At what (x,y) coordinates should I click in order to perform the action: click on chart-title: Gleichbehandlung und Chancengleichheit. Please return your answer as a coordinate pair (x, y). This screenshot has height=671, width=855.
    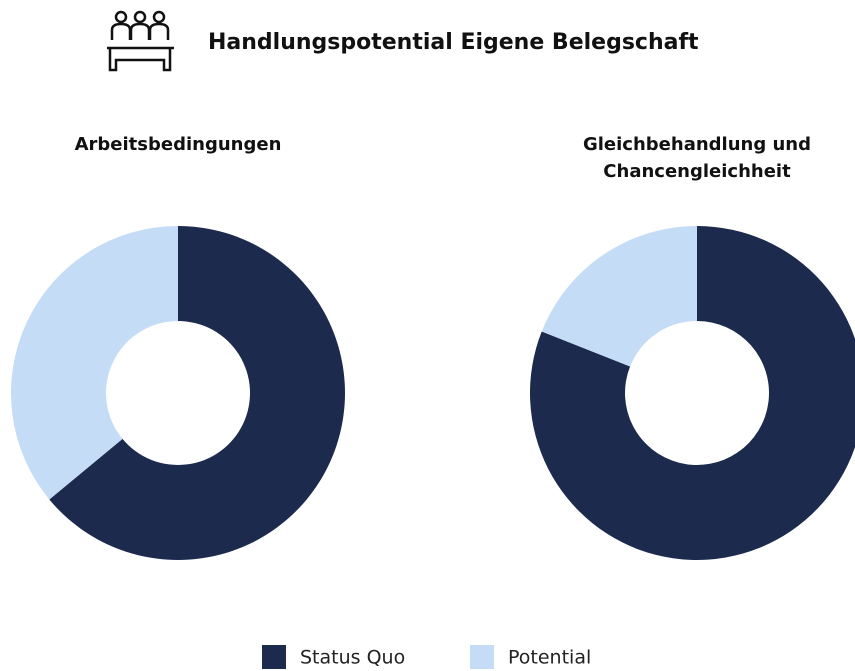
    Looking at the image, I should click on (697, 158).